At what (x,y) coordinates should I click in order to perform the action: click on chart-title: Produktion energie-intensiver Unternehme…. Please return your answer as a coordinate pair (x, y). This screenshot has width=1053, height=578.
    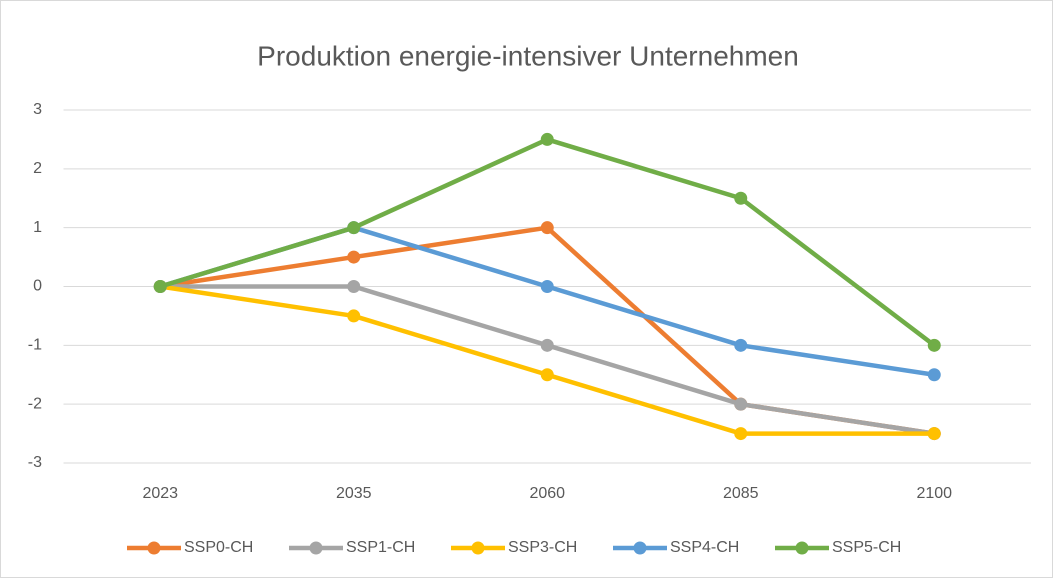
    Looking at the image, I should click on (528, 55).